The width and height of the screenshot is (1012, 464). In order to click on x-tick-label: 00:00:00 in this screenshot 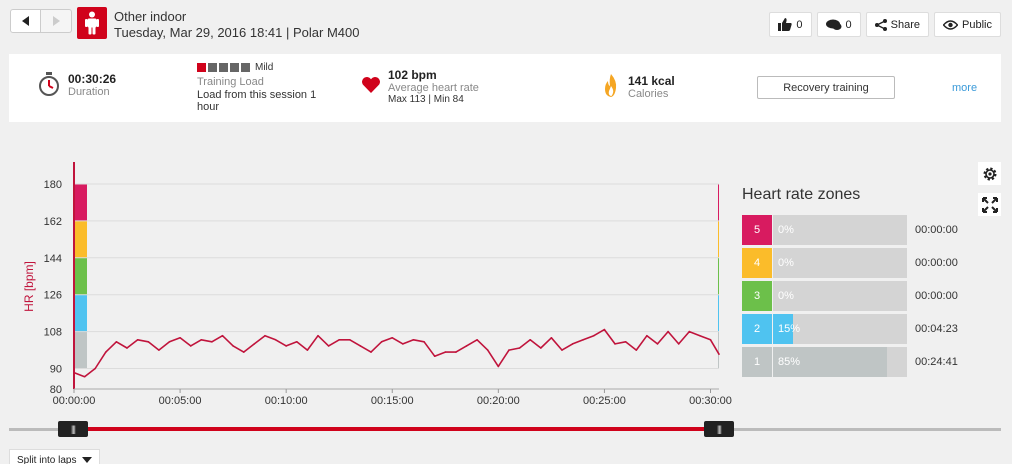, I will do `click(74, 401)`.